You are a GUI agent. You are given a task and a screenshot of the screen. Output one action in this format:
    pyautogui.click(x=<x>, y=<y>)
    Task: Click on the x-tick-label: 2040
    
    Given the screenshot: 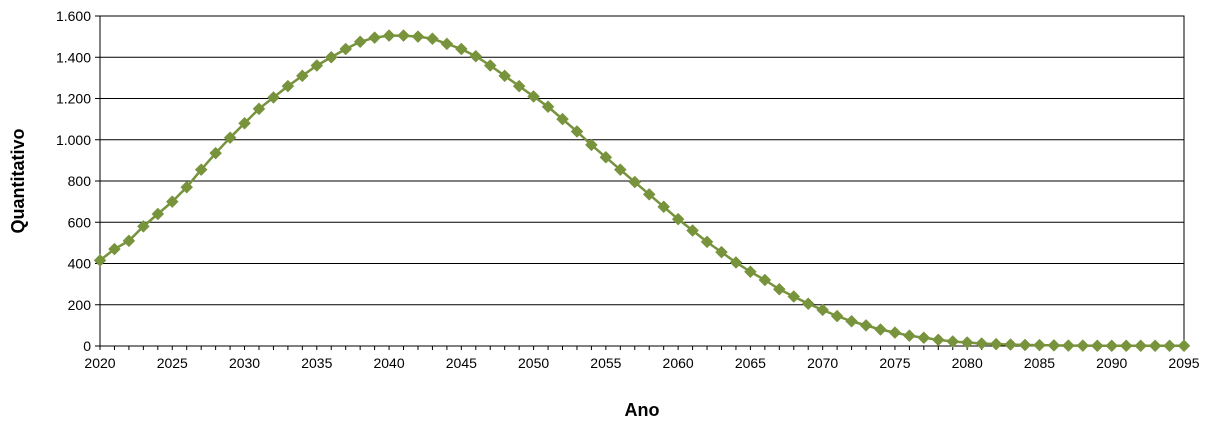 What is the action you would take?
    pyautogui.click(x=388, y=363)
    